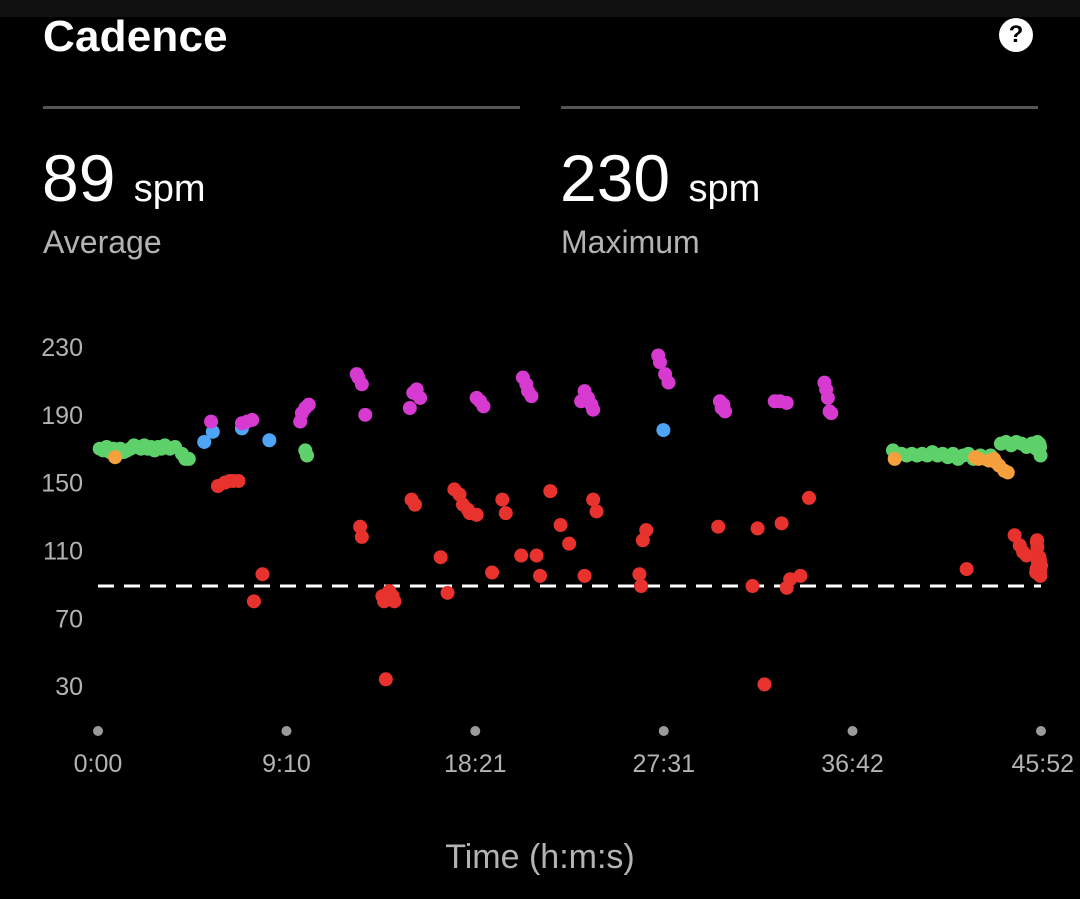 The image size is (1080, 899). Describe the element at coordinates (63, 551) in the screenshot. I see `y-tick-label: 110` at that location.